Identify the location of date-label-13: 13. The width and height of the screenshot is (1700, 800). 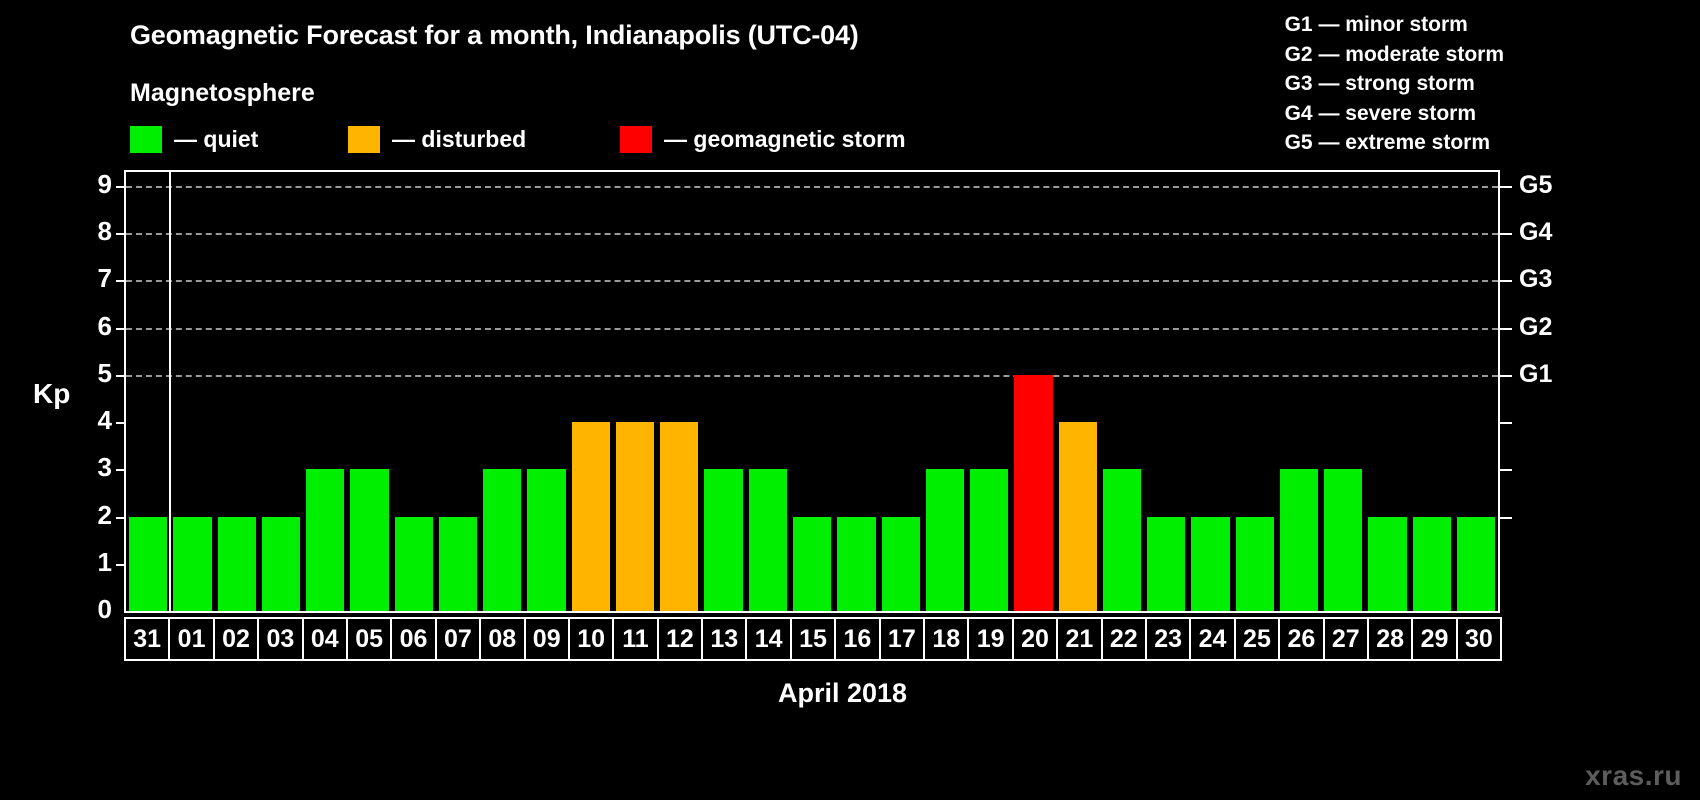
(724, 639).